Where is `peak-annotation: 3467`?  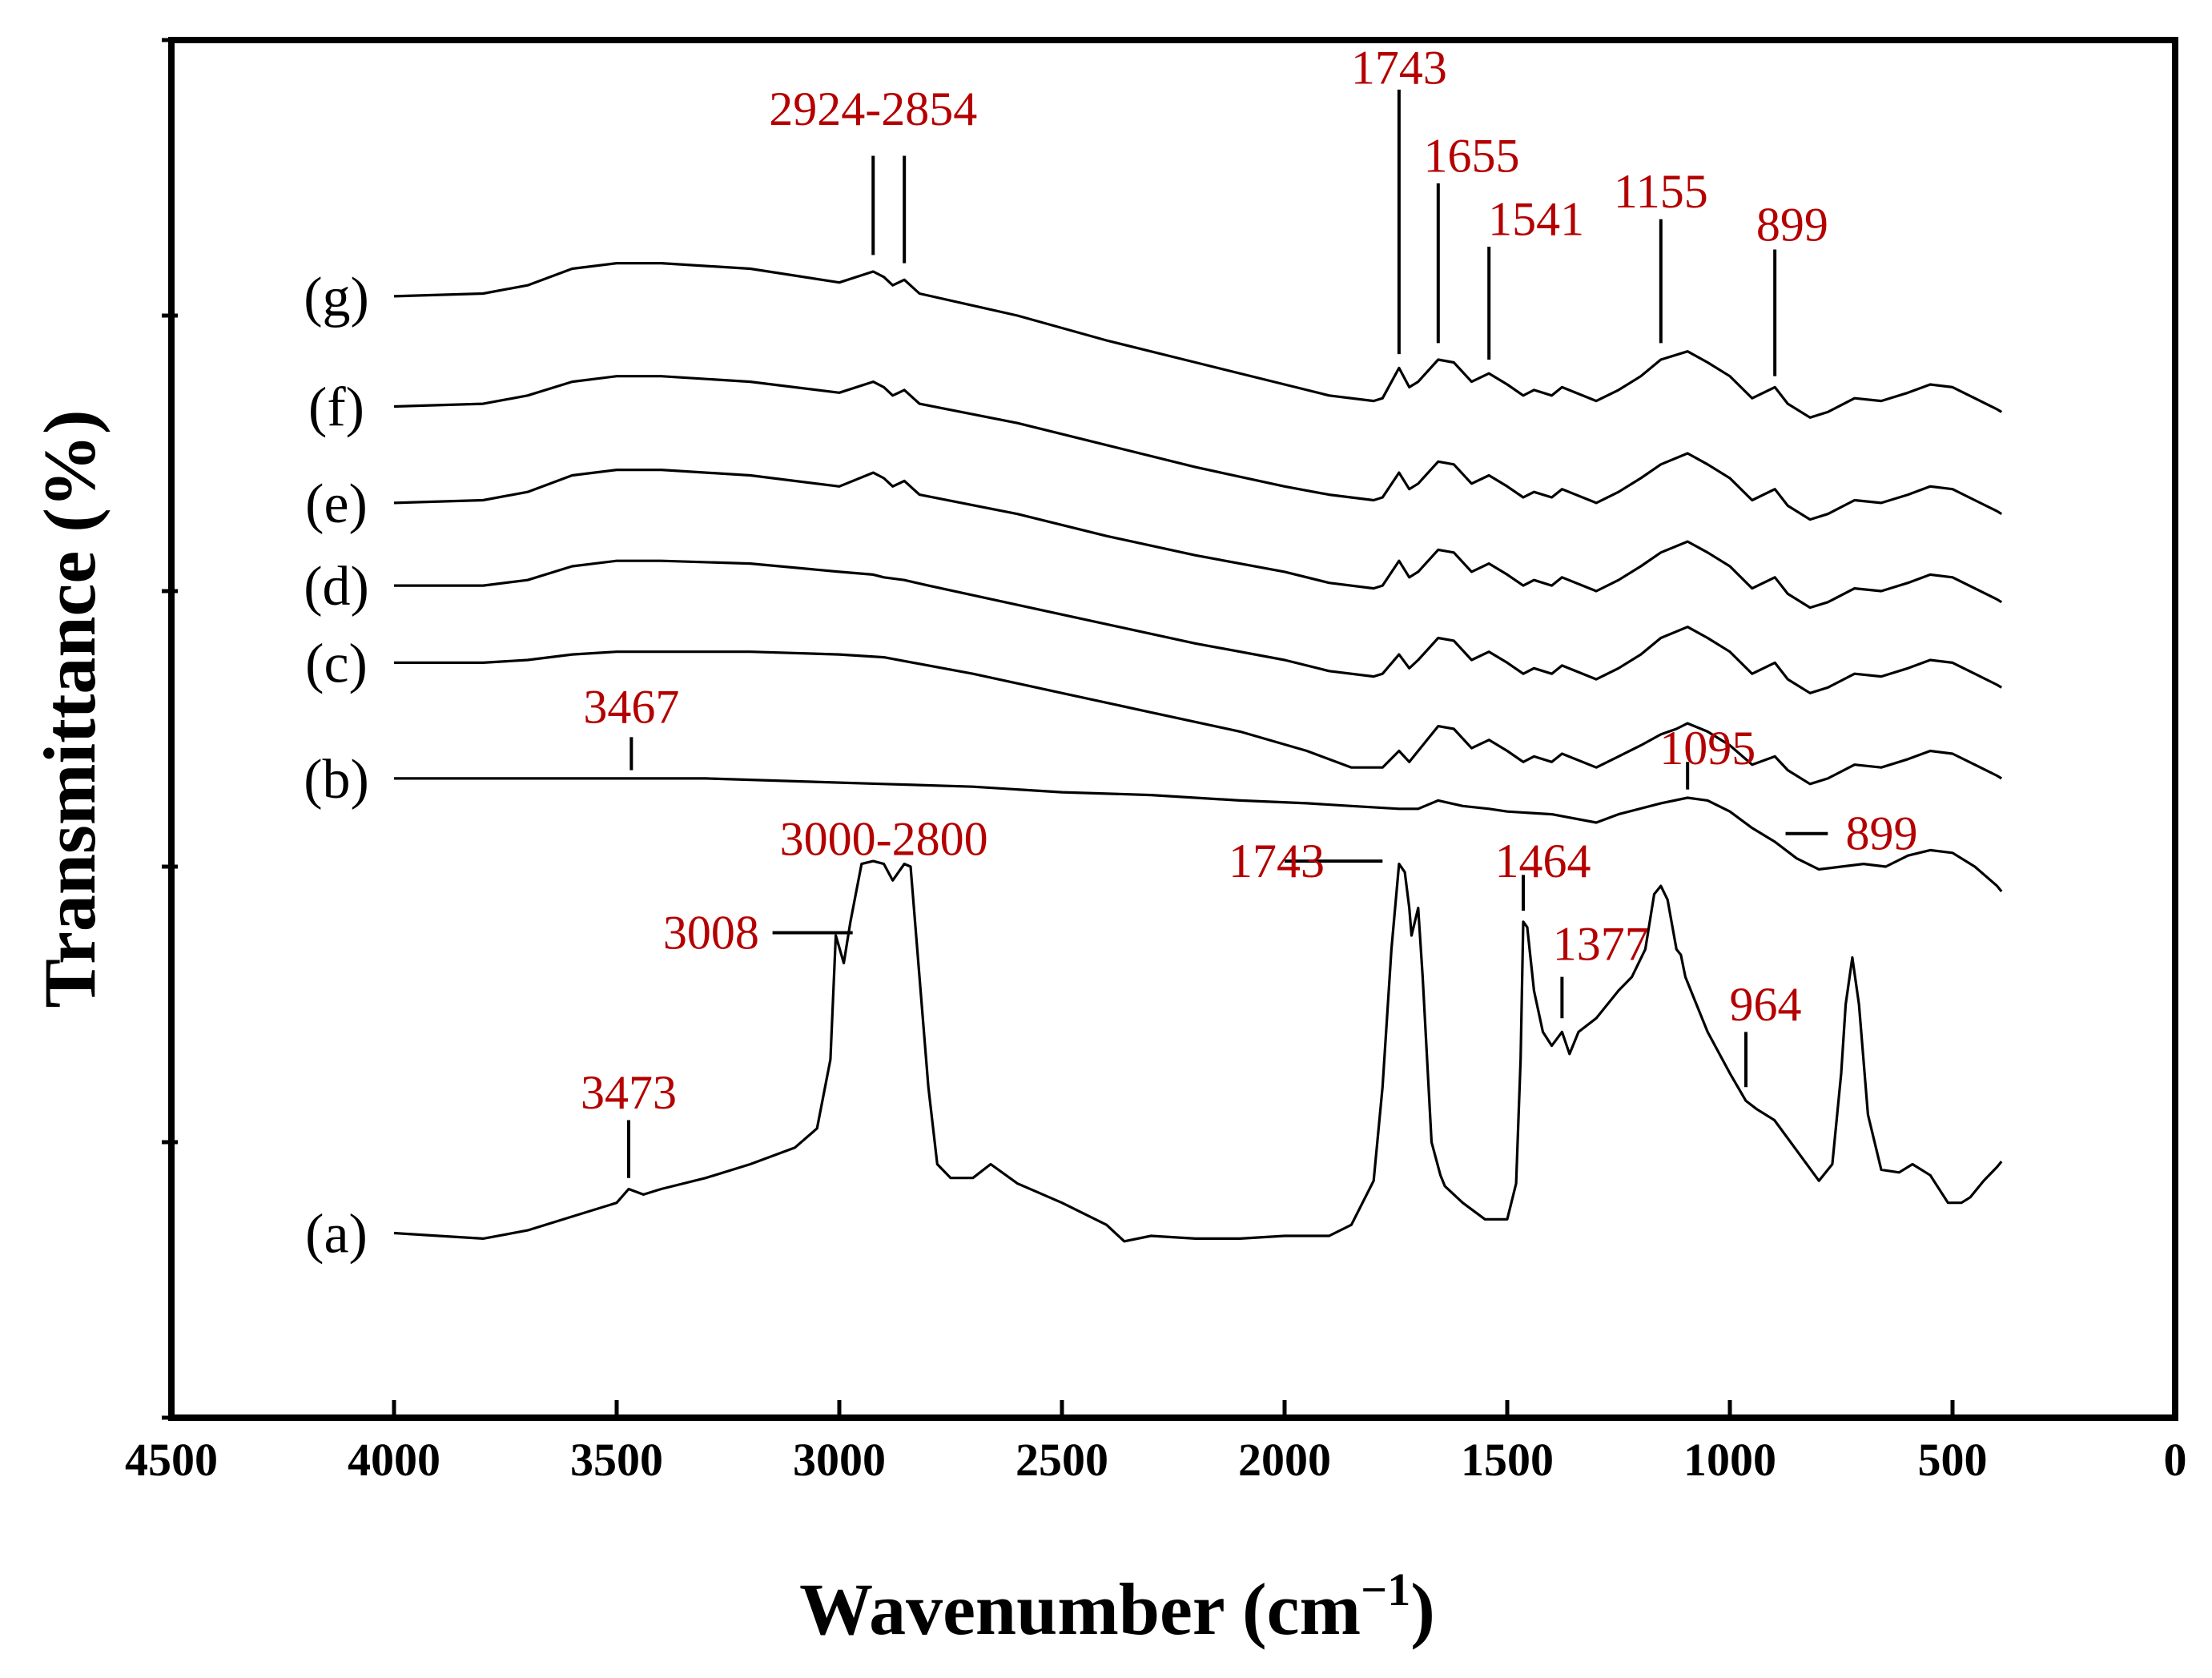 peak-annotation: 3467 is located at coordinates (631, 706).